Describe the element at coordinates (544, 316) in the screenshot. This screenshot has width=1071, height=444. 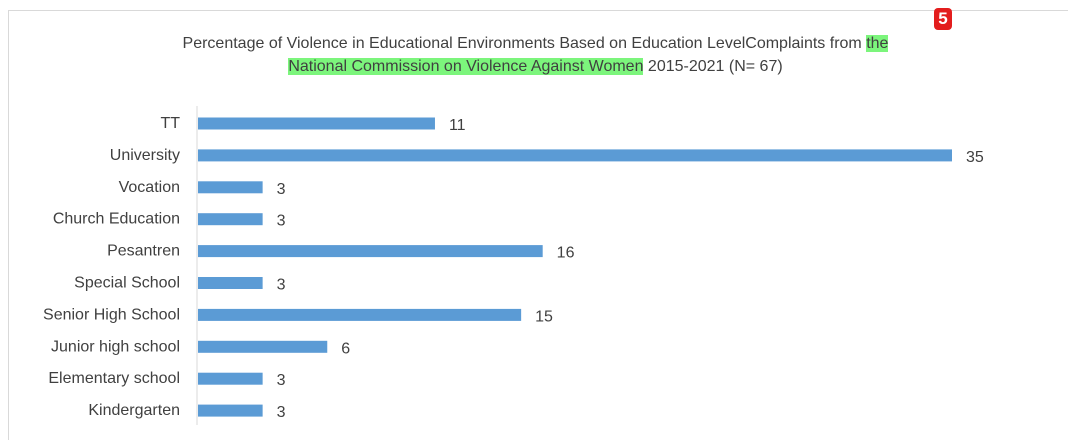
I see `data-label: 15` at that location.